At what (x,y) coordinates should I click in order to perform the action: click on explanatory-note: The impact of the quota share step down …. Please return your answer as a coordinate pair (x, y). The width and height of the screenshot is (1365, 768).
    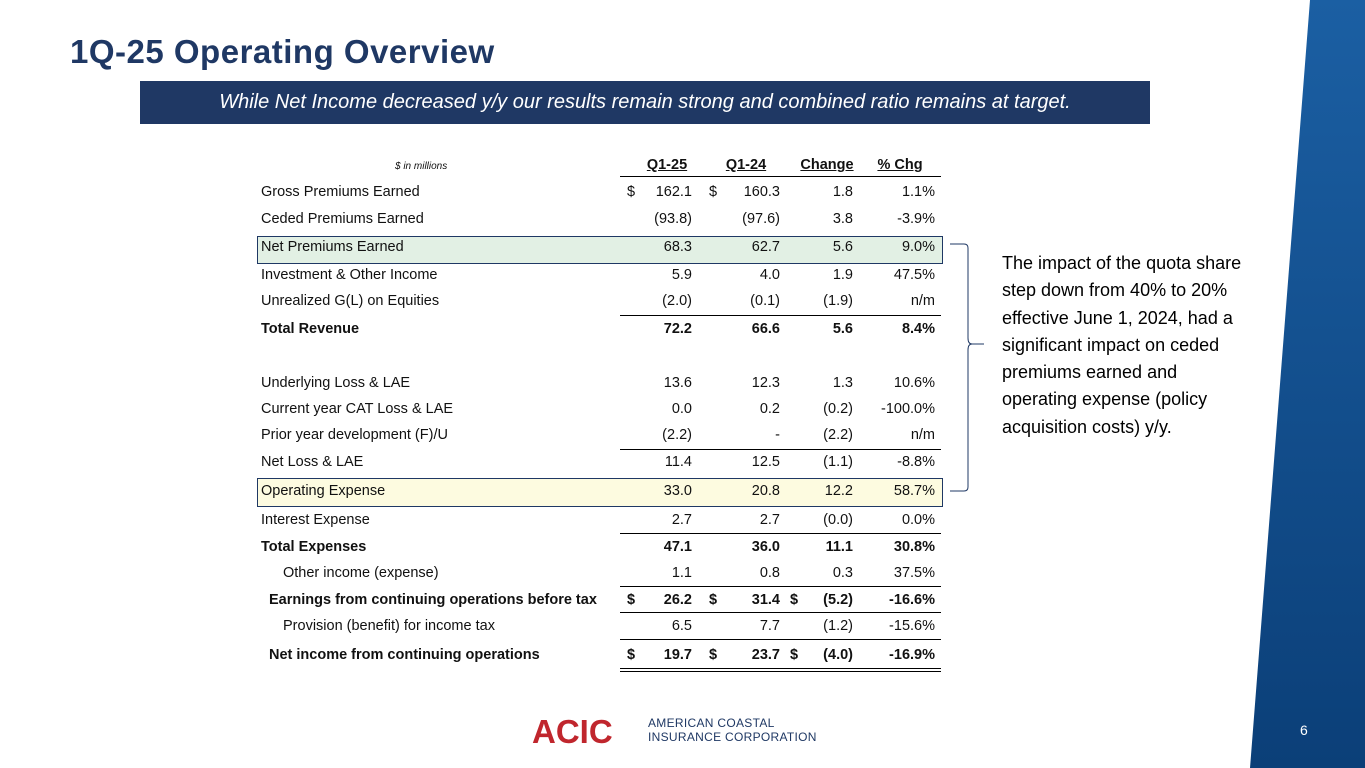
    Looking at the image, I should click on (1122, 345).